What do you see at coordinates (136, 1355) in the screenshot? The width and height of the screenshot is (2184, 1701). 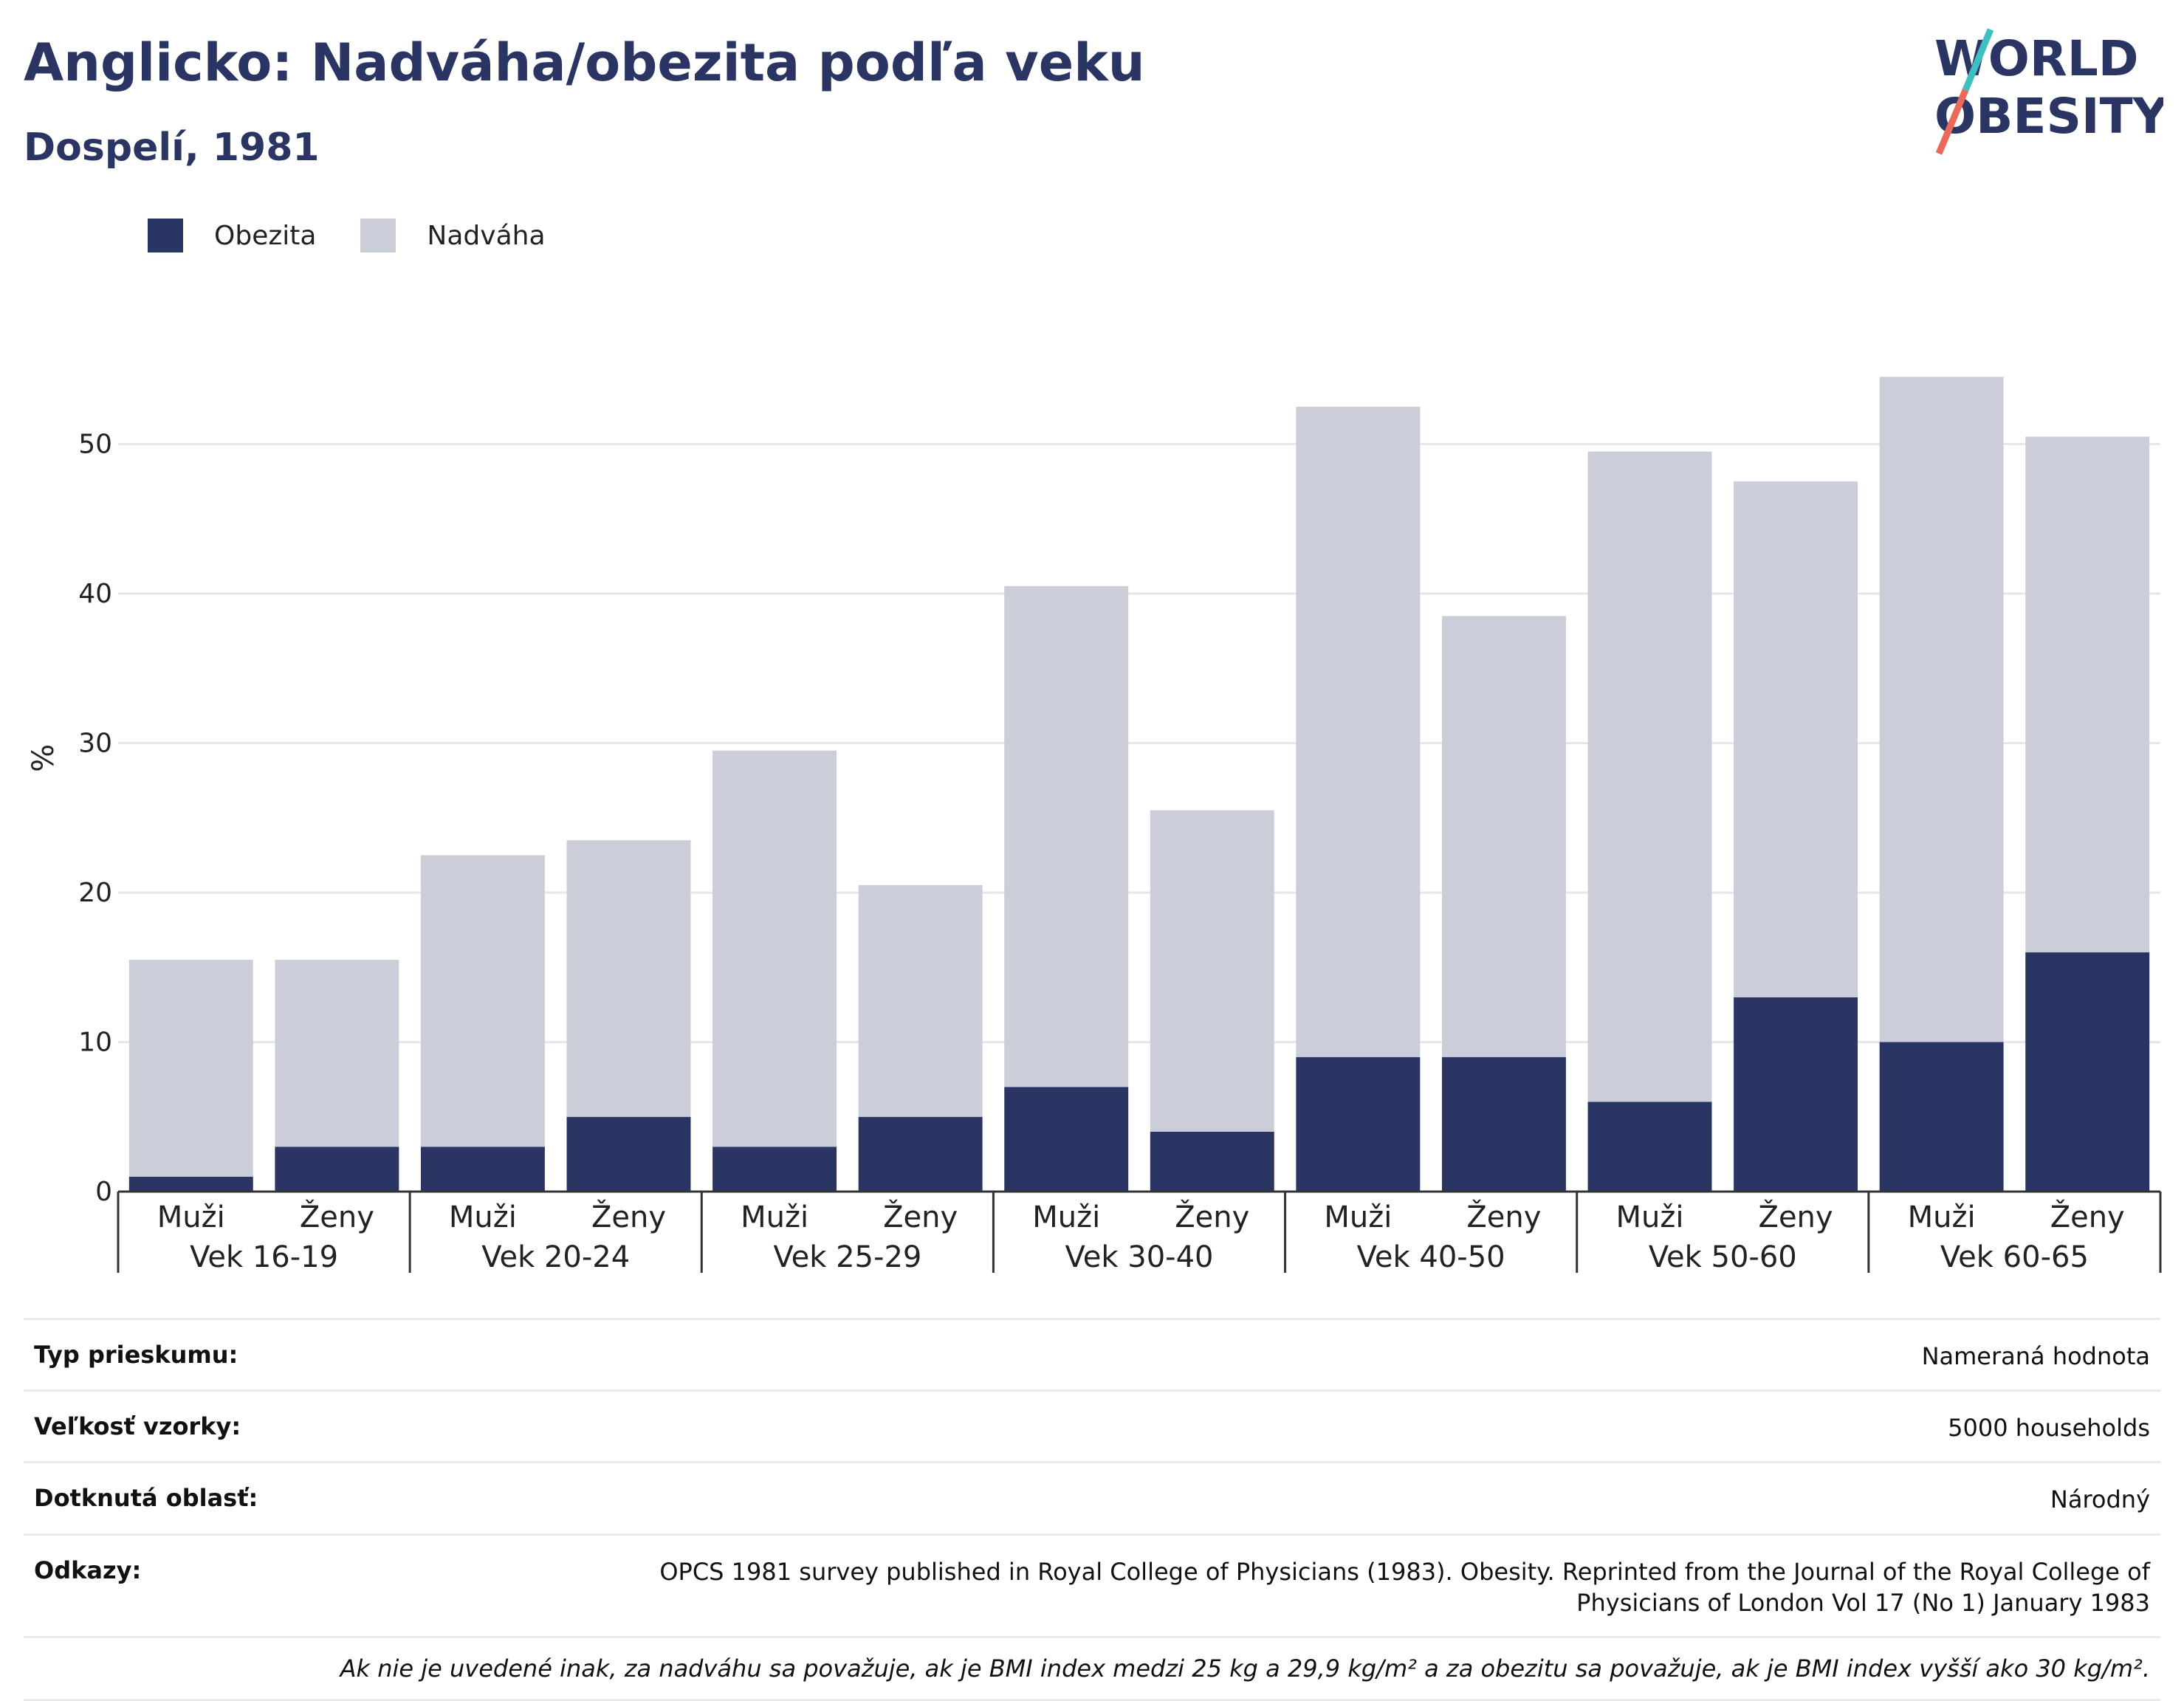 I see `info-key: Typ prieskumu:` at bounding box center [136, 1355].